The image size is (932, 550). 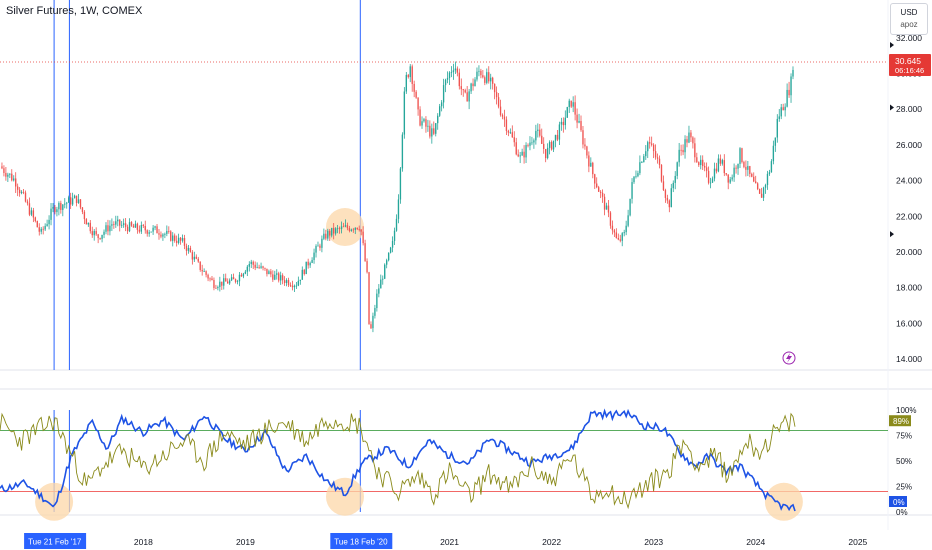 I want to click on oscillator-axis-tick: 0%, so click(x=902, y=512).